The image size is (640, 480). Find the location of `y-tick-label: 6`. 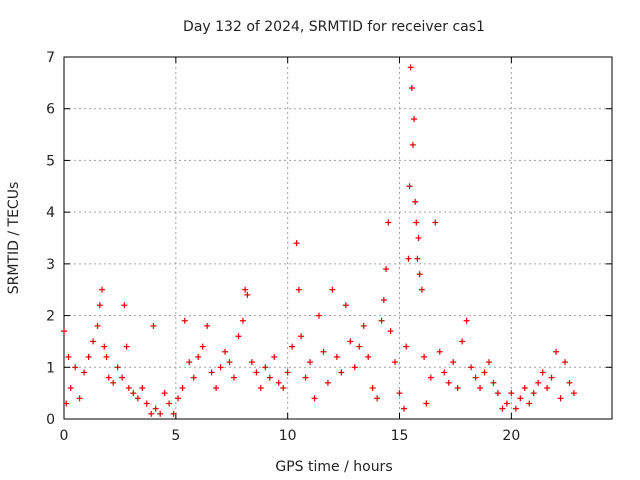

y-tick-label: 6 is located at coordinates (50, 110).